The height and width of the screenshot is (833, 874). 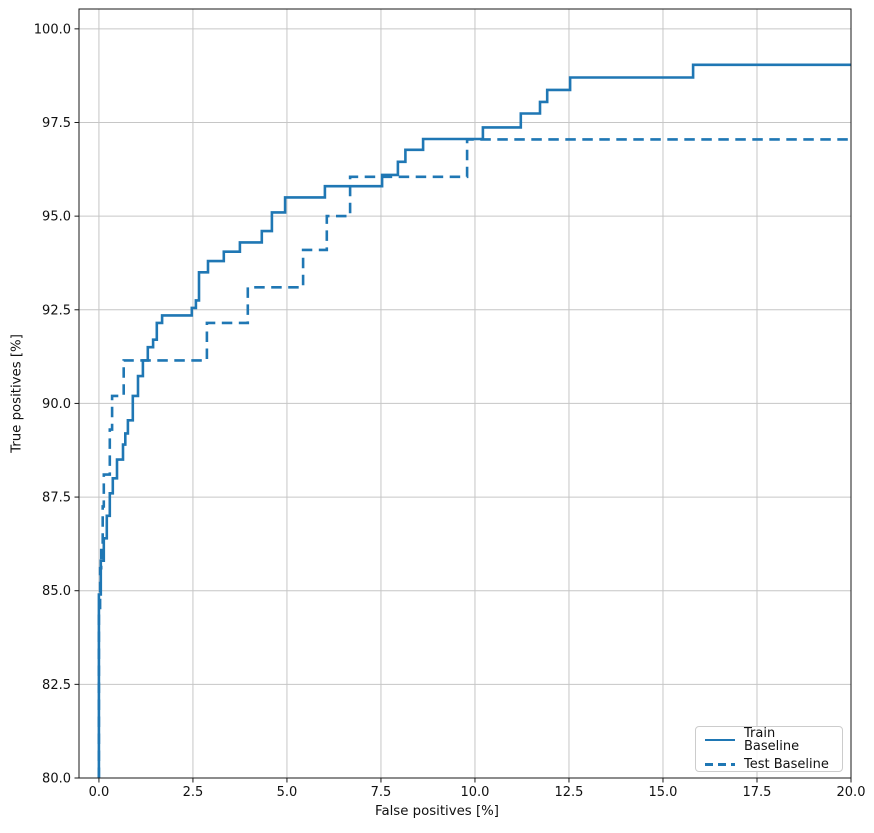 I want to click on x-tick-label: 2.5, so click(x=193, y=792).